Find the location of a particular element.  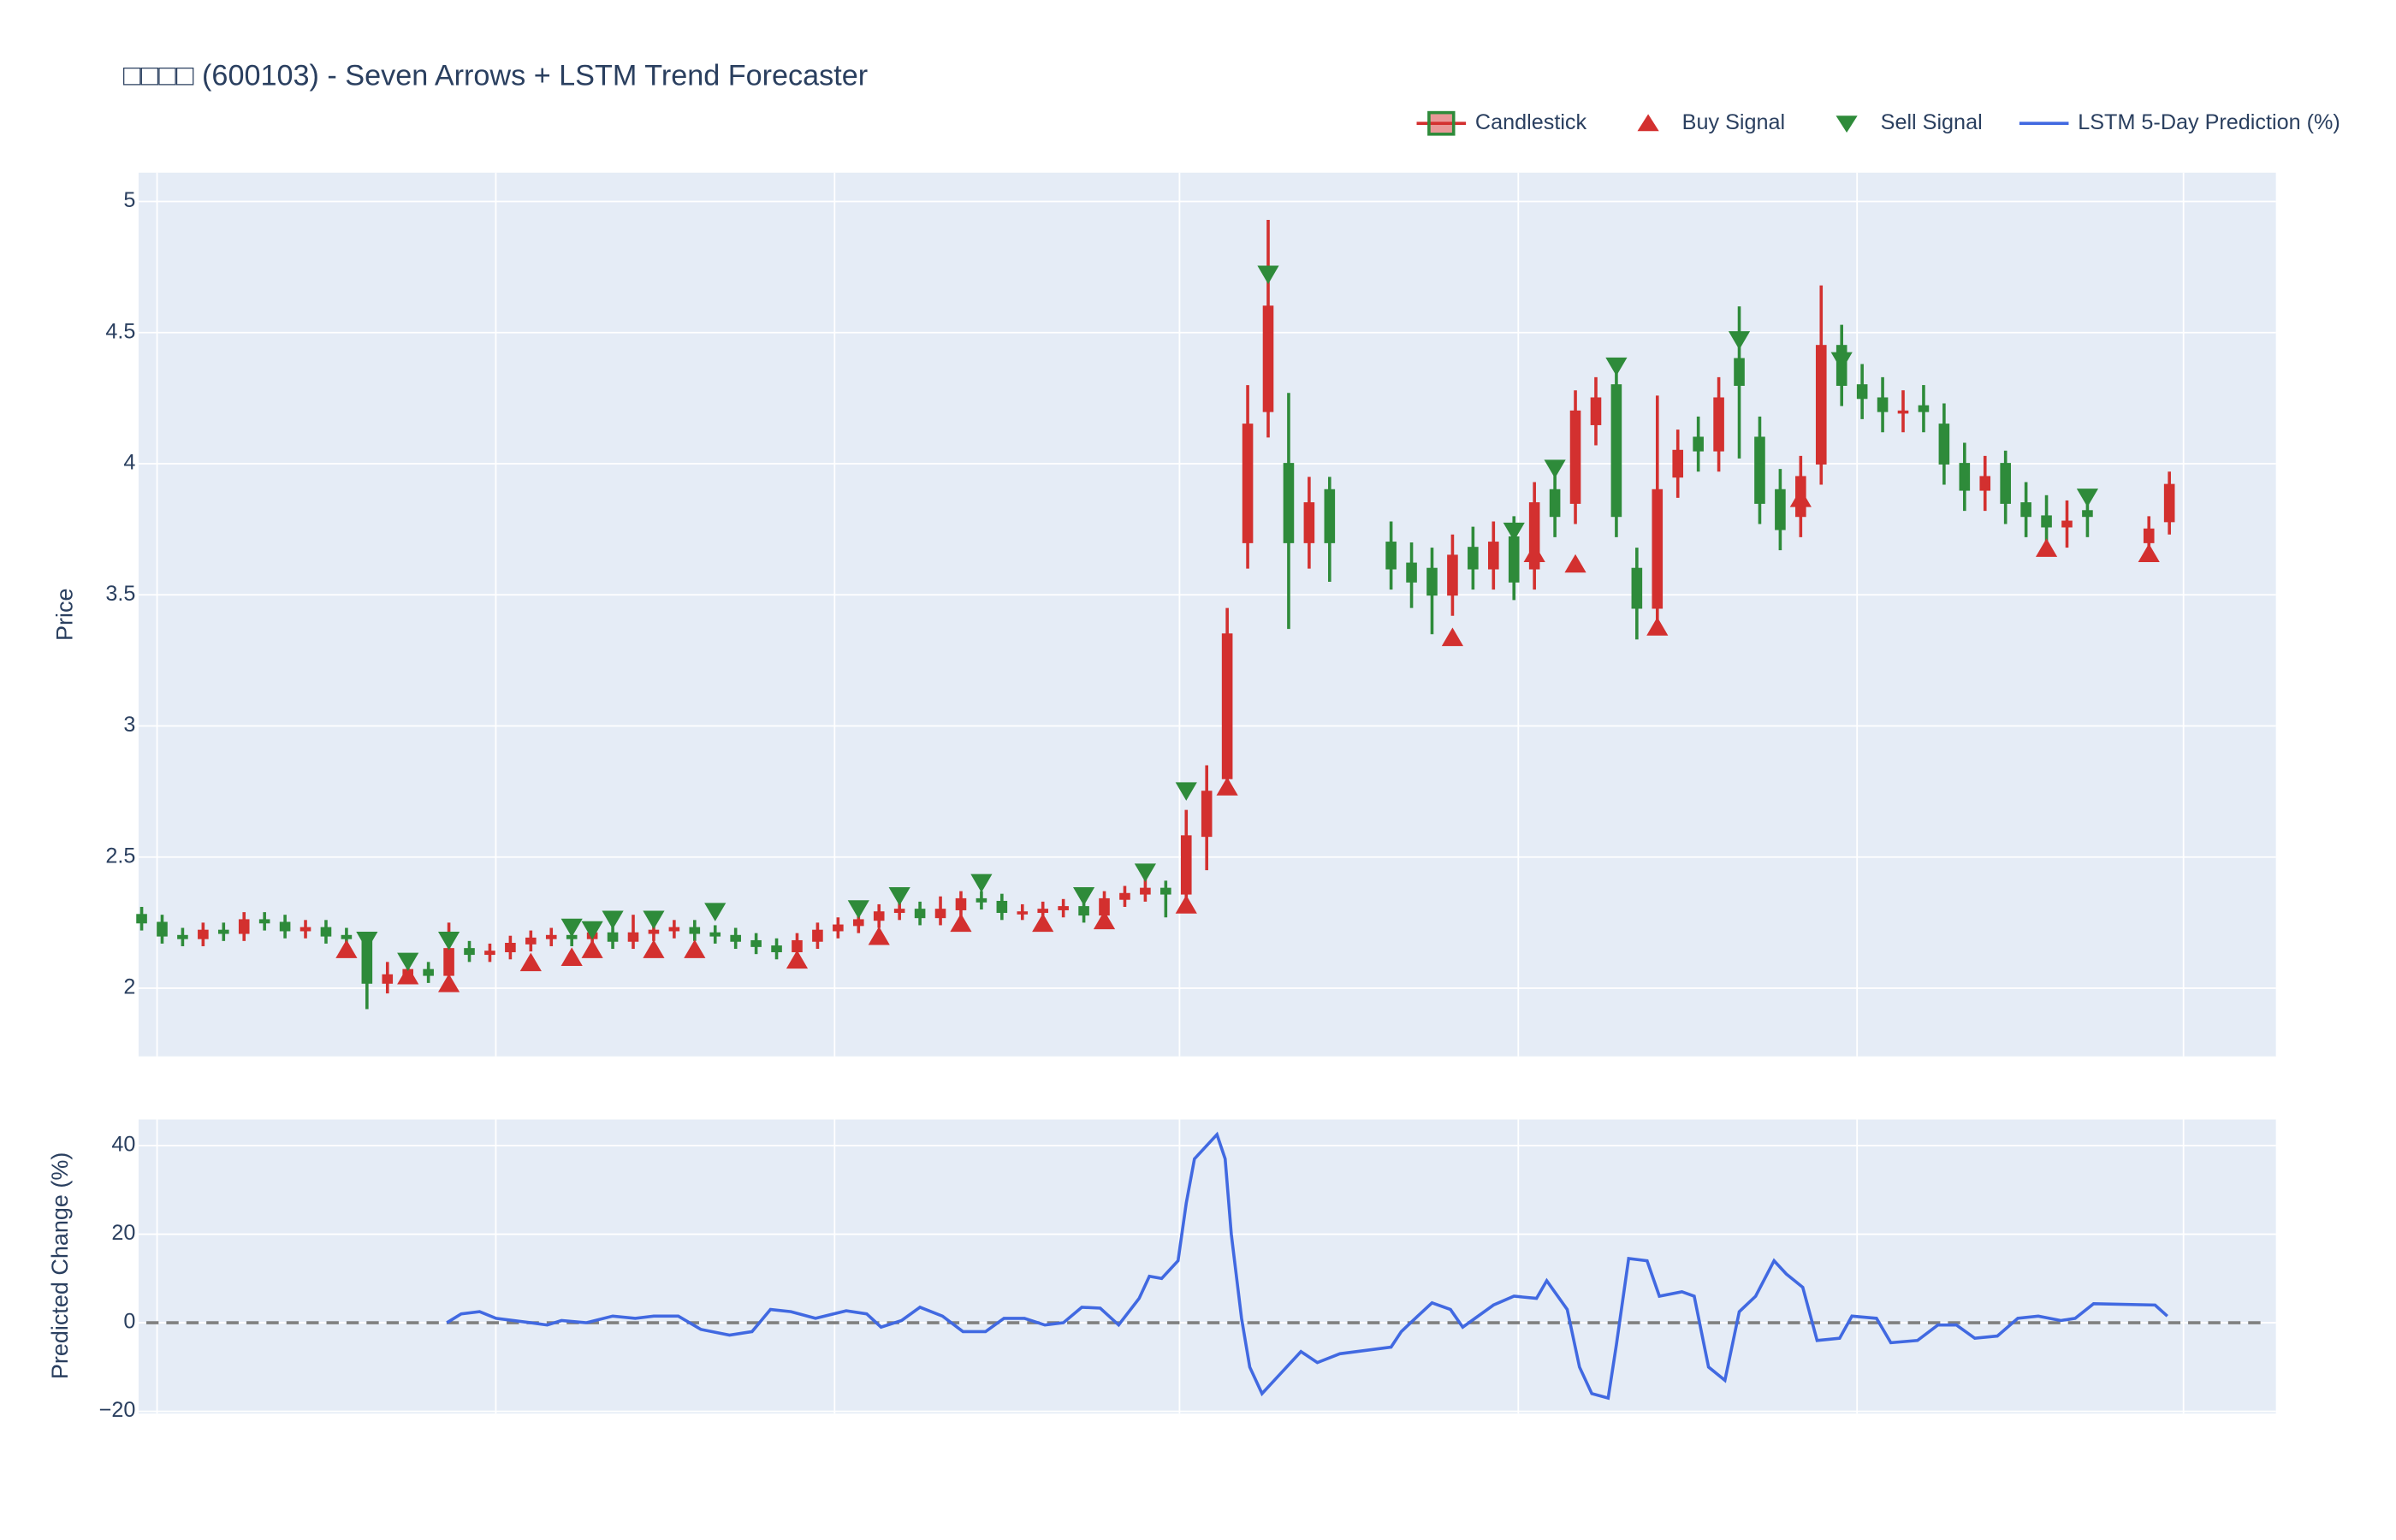

y-tick-label: 4.5 is located at coordinates (120, 331).